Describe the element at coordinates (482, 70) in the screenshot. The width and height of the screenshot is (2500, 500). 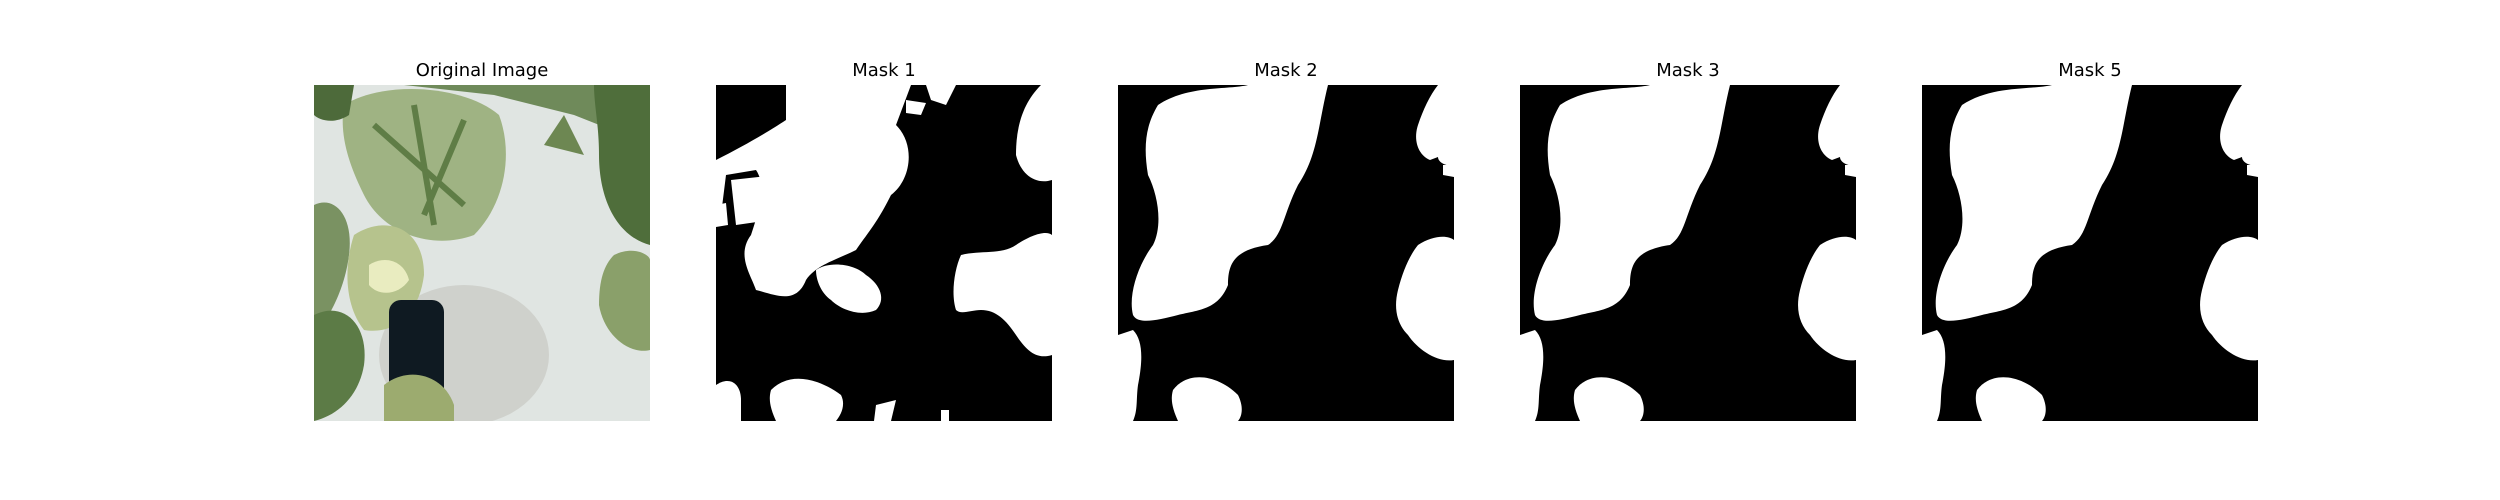
I see `panel-title: Original Image` at that location.